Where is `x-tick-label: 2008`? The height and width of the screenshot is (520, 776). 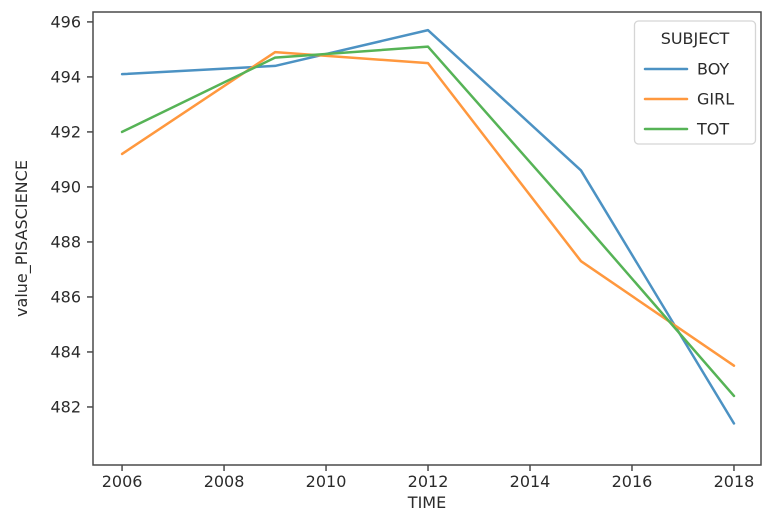
x-tick-label: 2008 is located at coordinates (224, 481).